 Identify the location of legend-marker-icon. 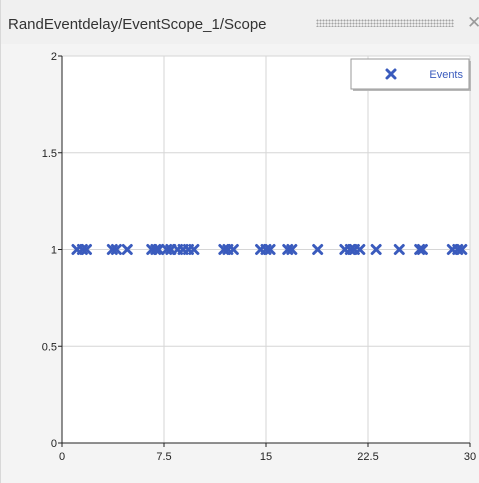
(391, 74).